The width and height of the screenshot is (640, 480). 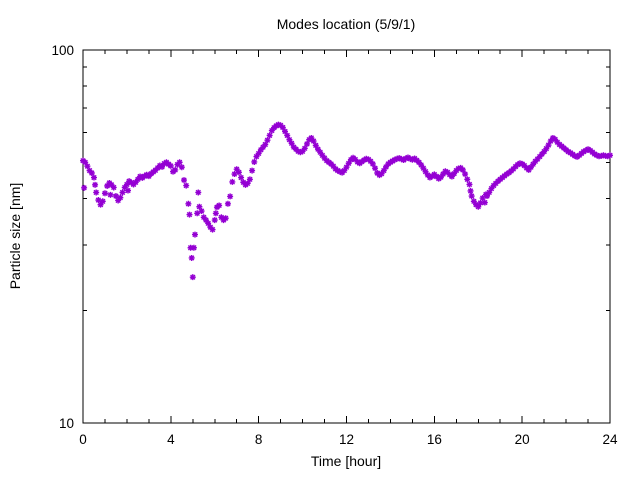 I want to click on x-tick-label: 4, so click(x=171, y=439).